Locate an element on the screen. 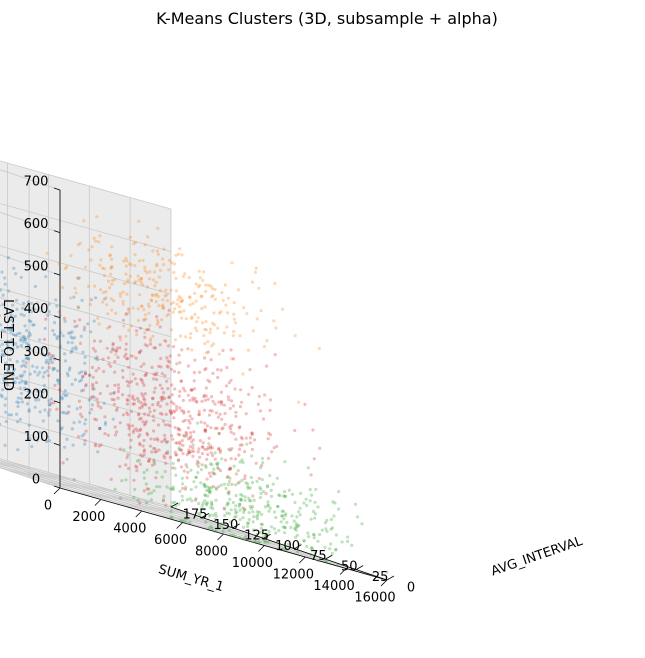  grid-line is located at coordinates (132, 501).